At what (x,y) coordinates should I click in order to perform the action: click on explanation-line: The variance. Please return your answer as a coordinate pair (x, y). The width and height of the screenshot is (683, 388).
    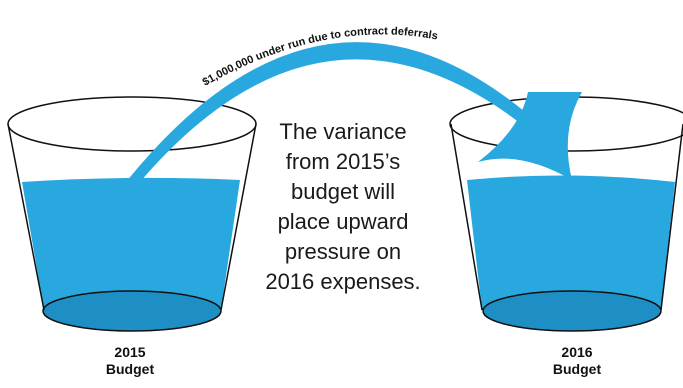
    Looking at the image, I should click on (343, 131).